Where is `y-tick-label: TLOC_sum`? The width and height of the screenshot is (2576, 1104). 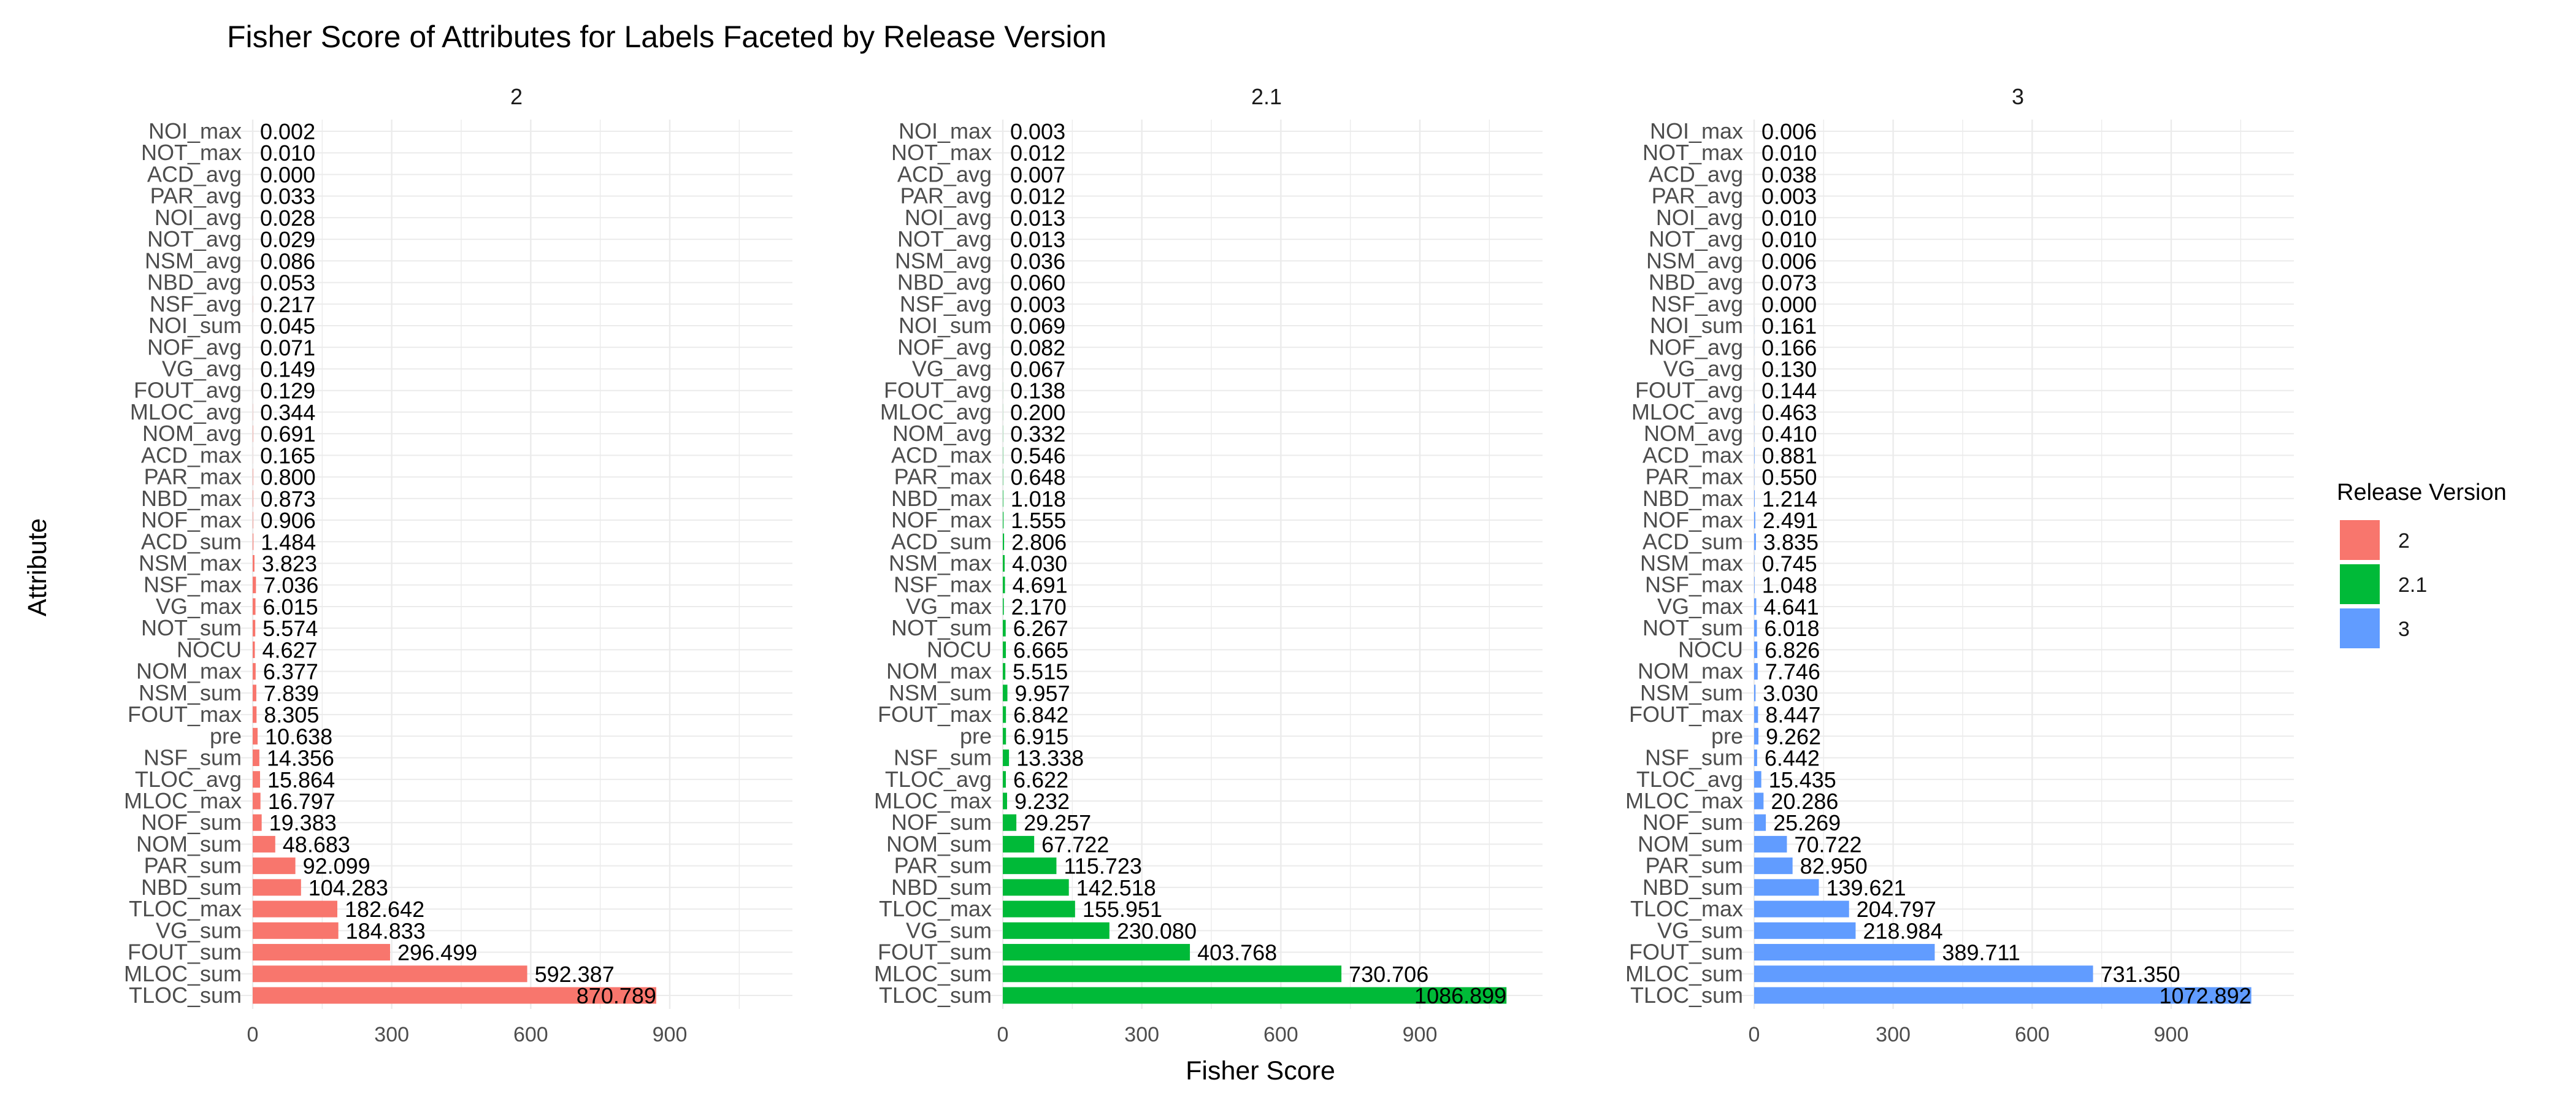 y-tick-label: TLOC_sum is located at coordinates (185, 995).